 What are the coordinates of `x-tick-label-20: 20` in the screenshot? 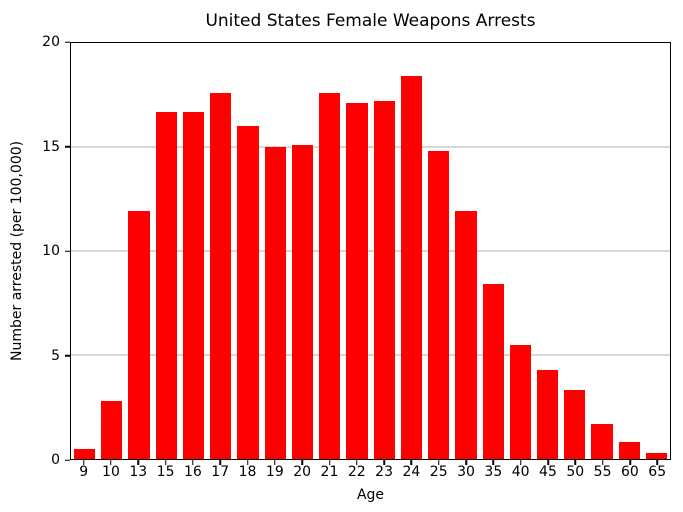 It's located at (302, 472).